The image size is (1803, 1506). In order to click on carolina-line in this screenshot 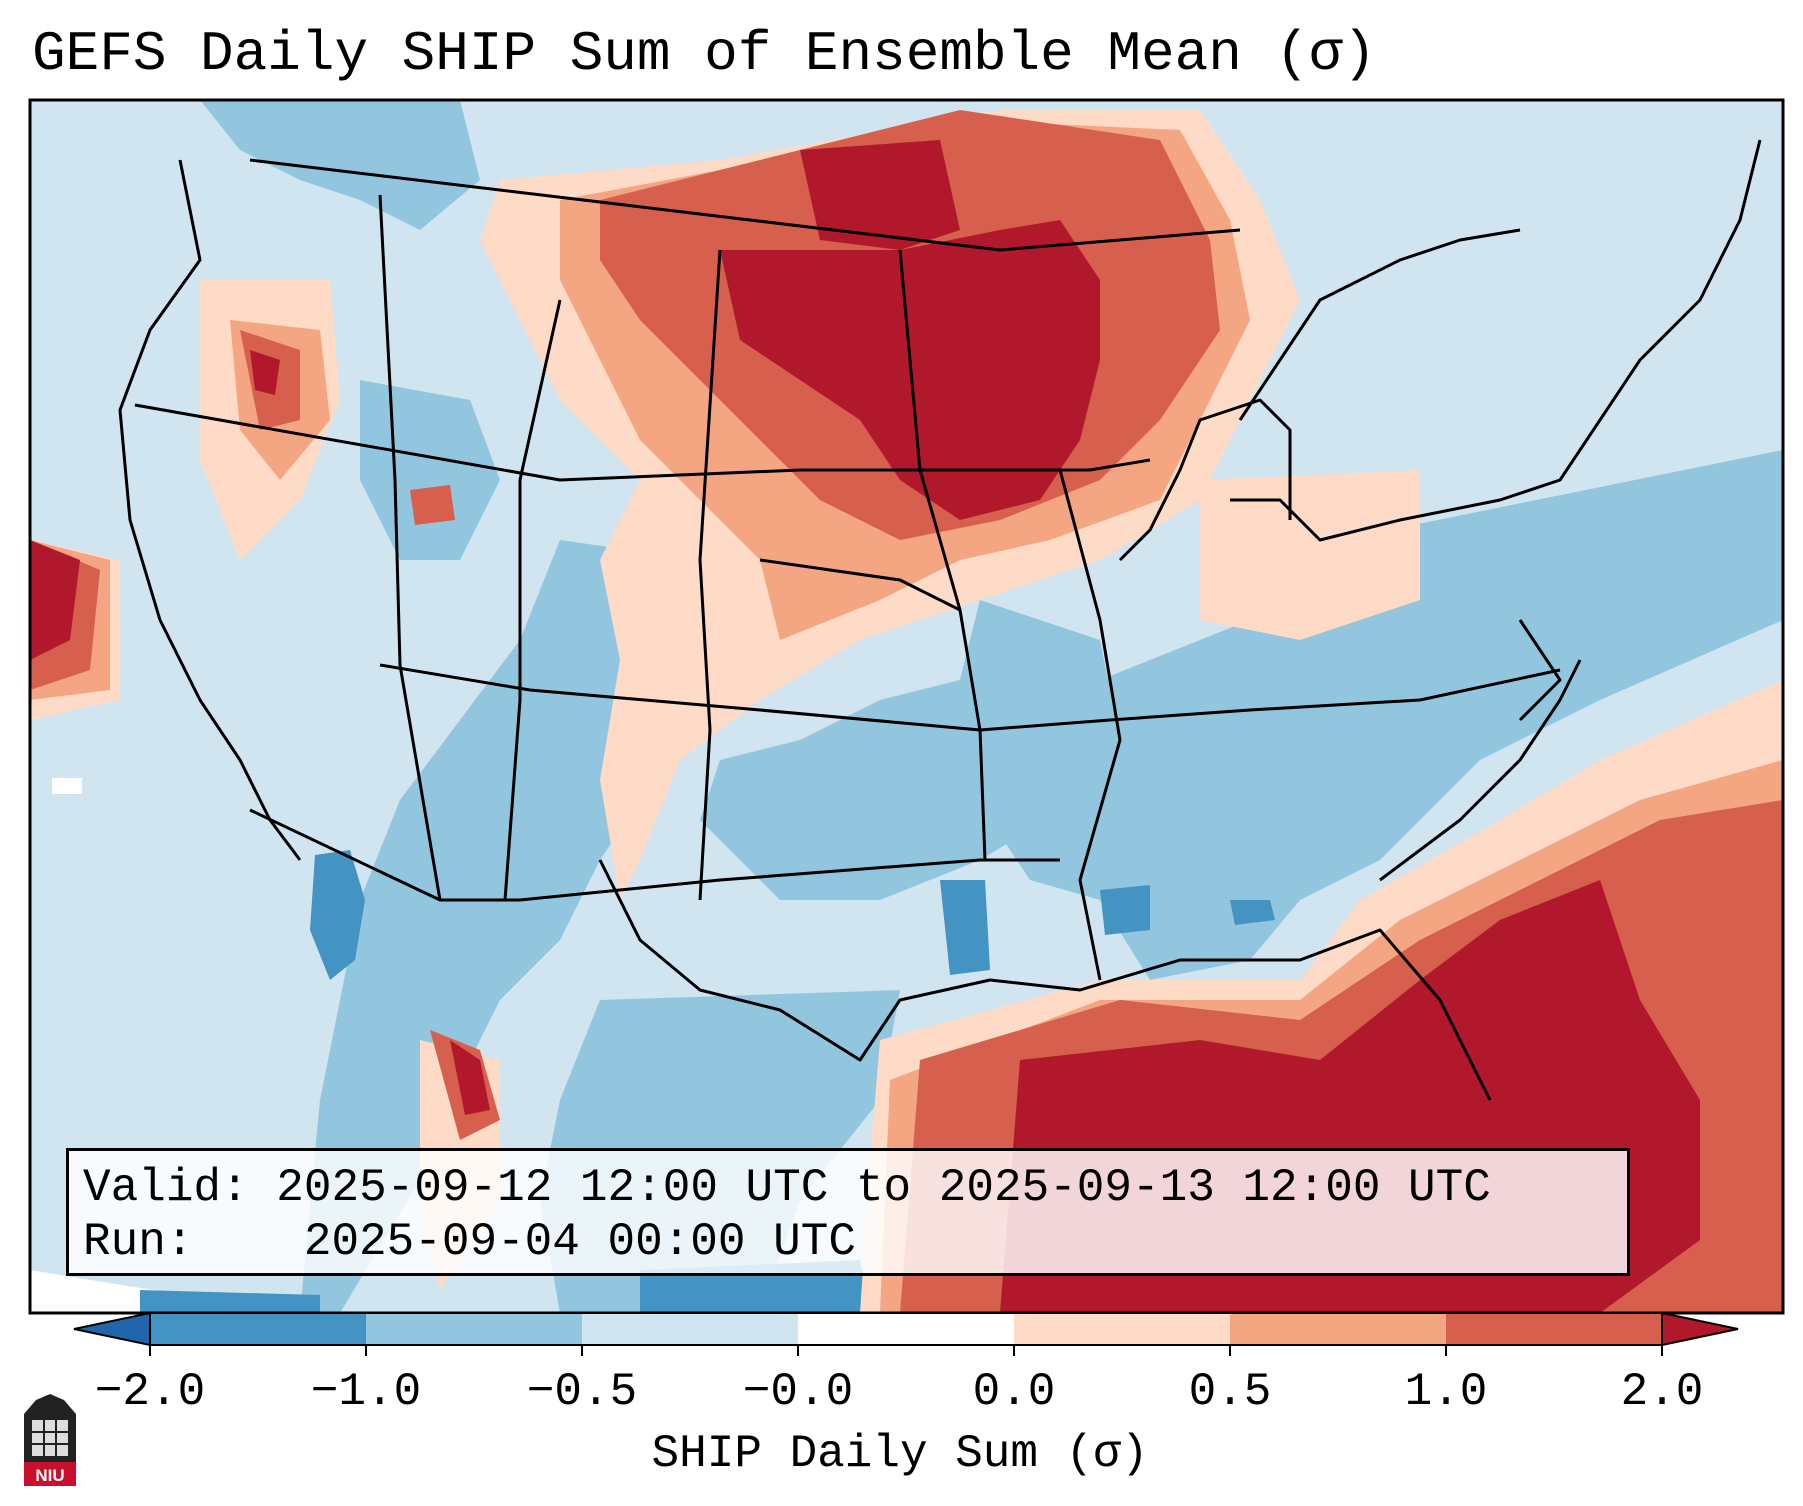, I will do `click(1540, 670)`.